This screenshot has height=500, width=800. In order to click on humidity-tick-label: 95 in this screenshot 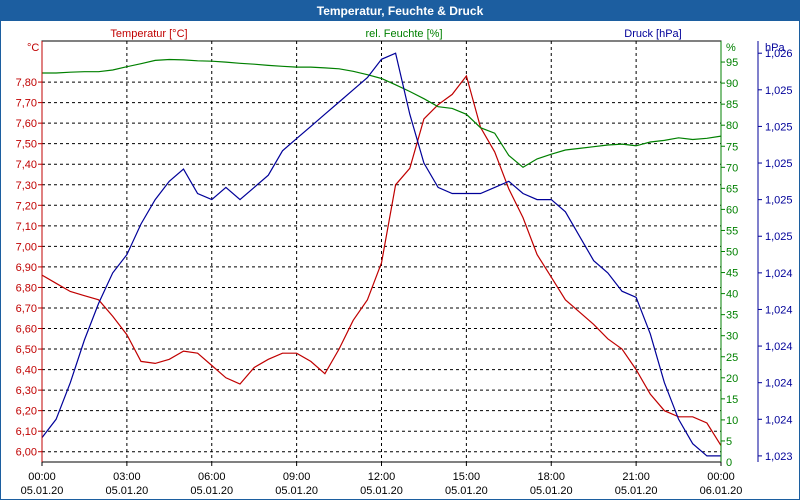, I will do `click(732, 63)`.